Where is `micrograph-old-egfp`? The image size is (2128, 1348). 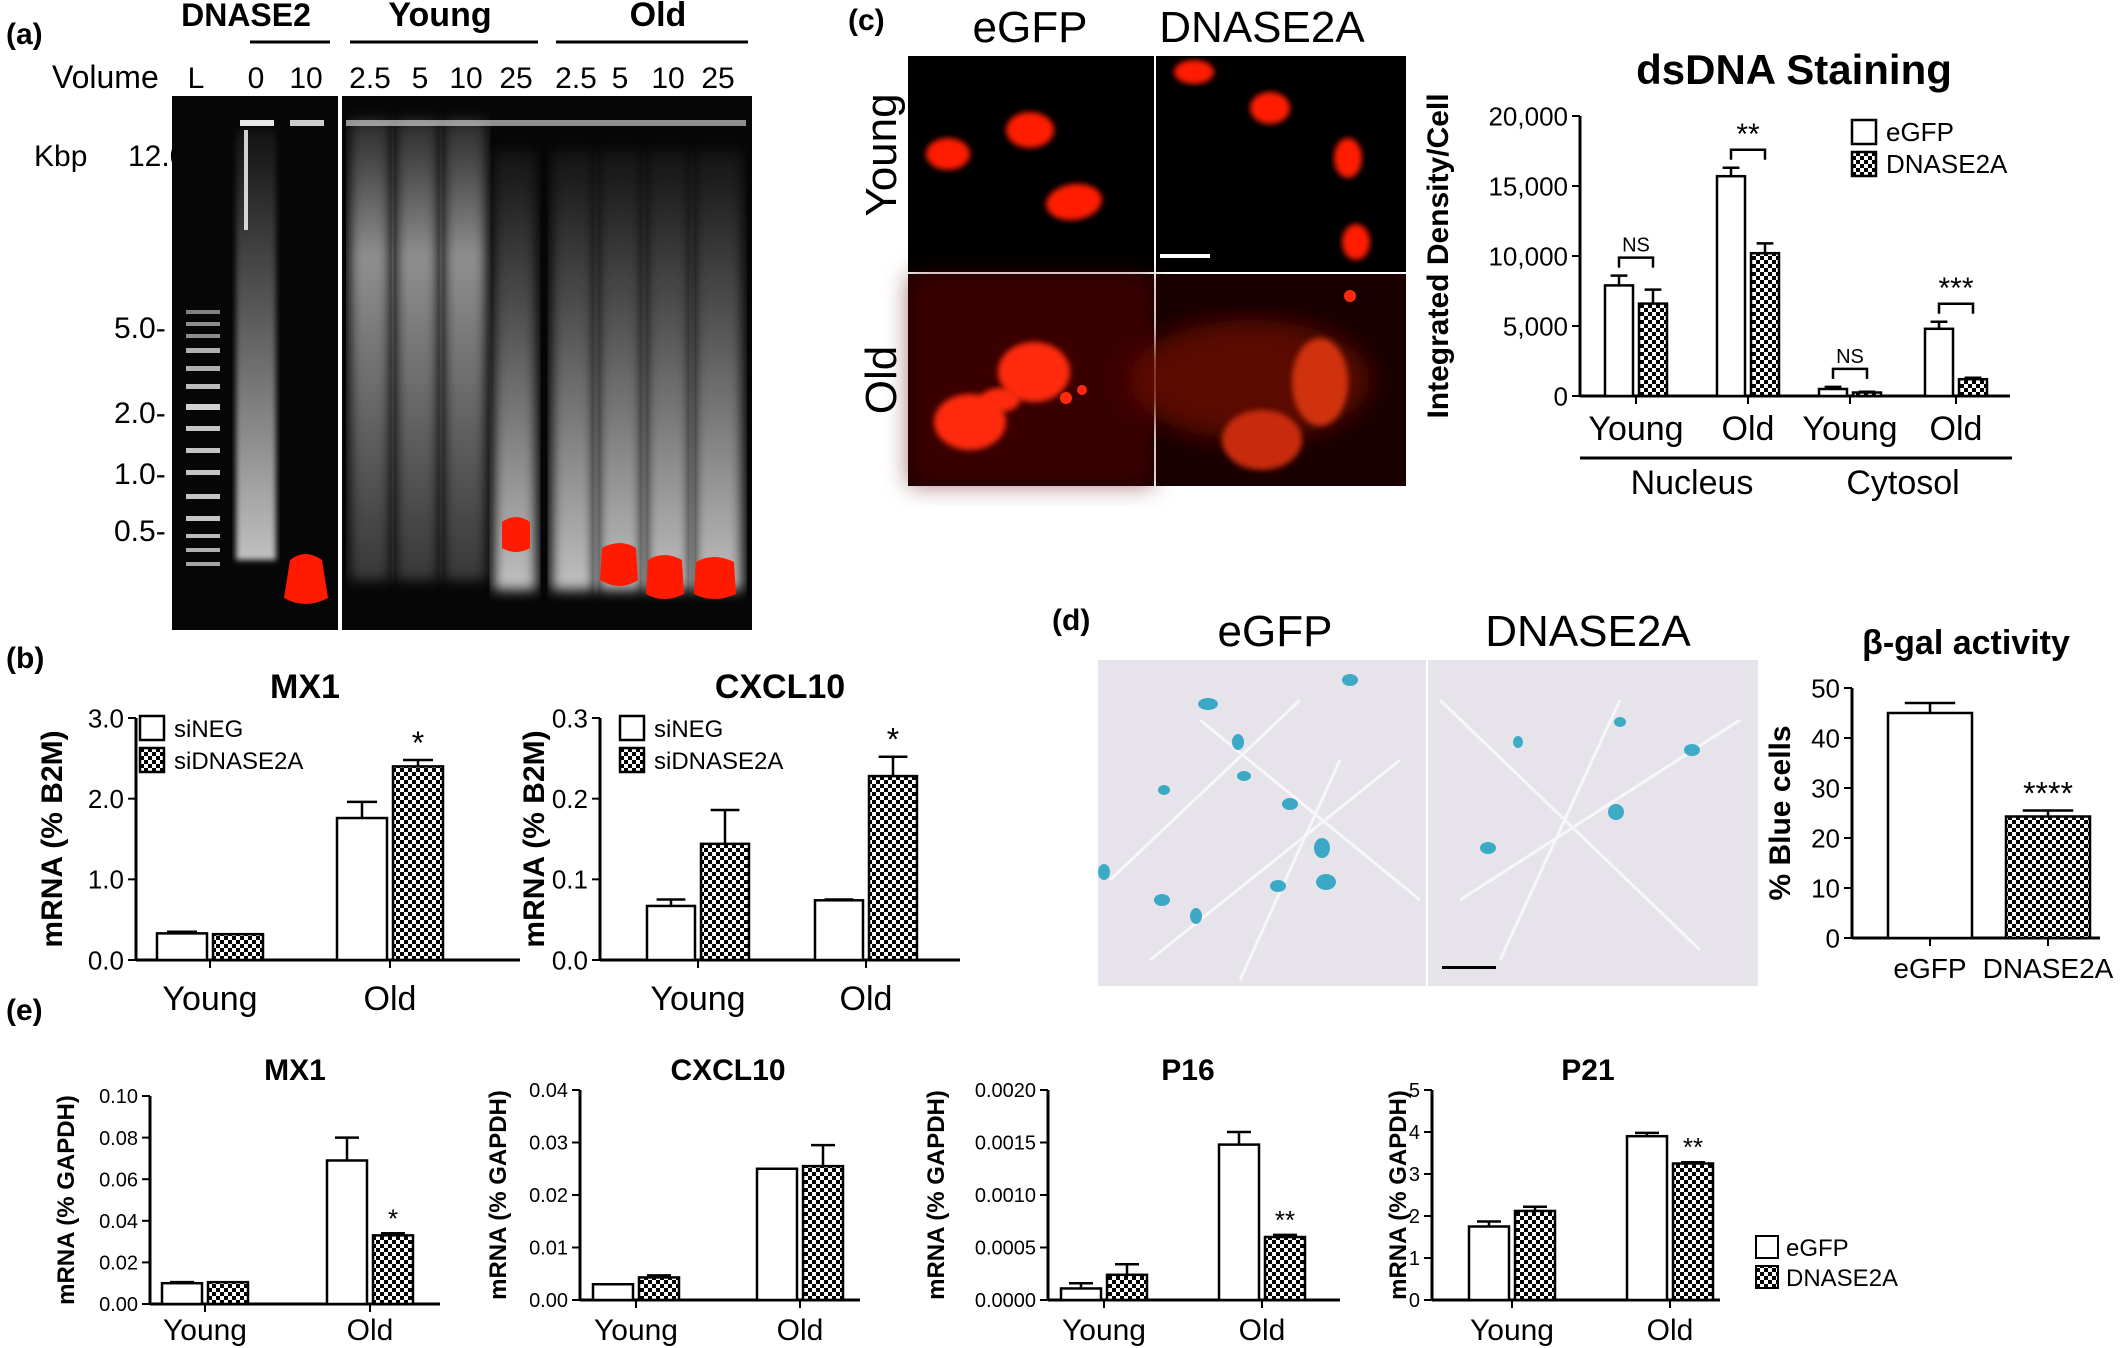 micrograph-old-egfp is located at coordinates (1031, 380).